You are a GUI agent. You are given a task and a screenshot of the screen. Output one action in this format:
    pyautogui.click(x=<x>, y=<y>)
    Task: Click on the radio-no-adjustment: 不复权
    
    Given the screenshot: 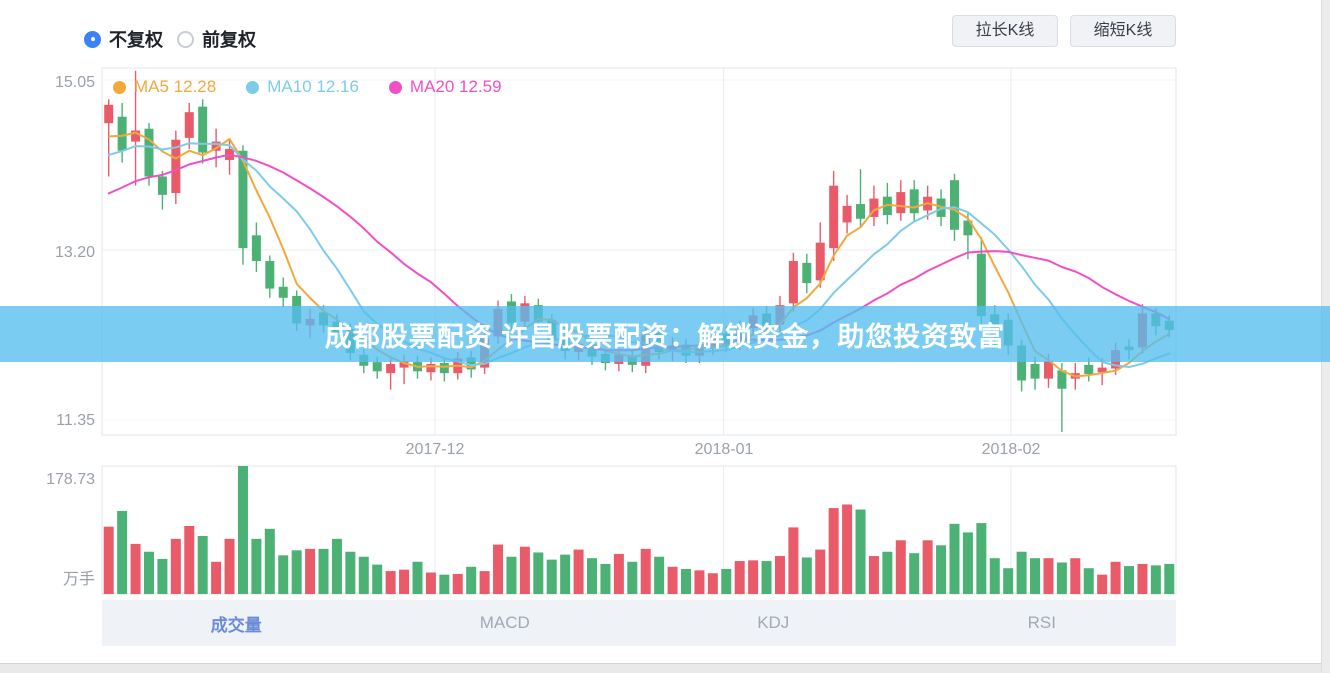 What is the action you would take?
    pyautogui.click(x=123, y=39)
    